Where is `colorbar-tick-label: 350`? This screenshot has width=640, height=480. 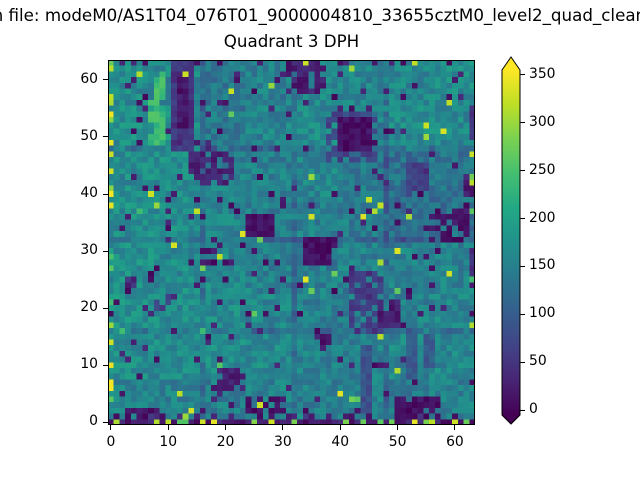 colorbar-tick-label: 350 is located at coordinates (542, 73).